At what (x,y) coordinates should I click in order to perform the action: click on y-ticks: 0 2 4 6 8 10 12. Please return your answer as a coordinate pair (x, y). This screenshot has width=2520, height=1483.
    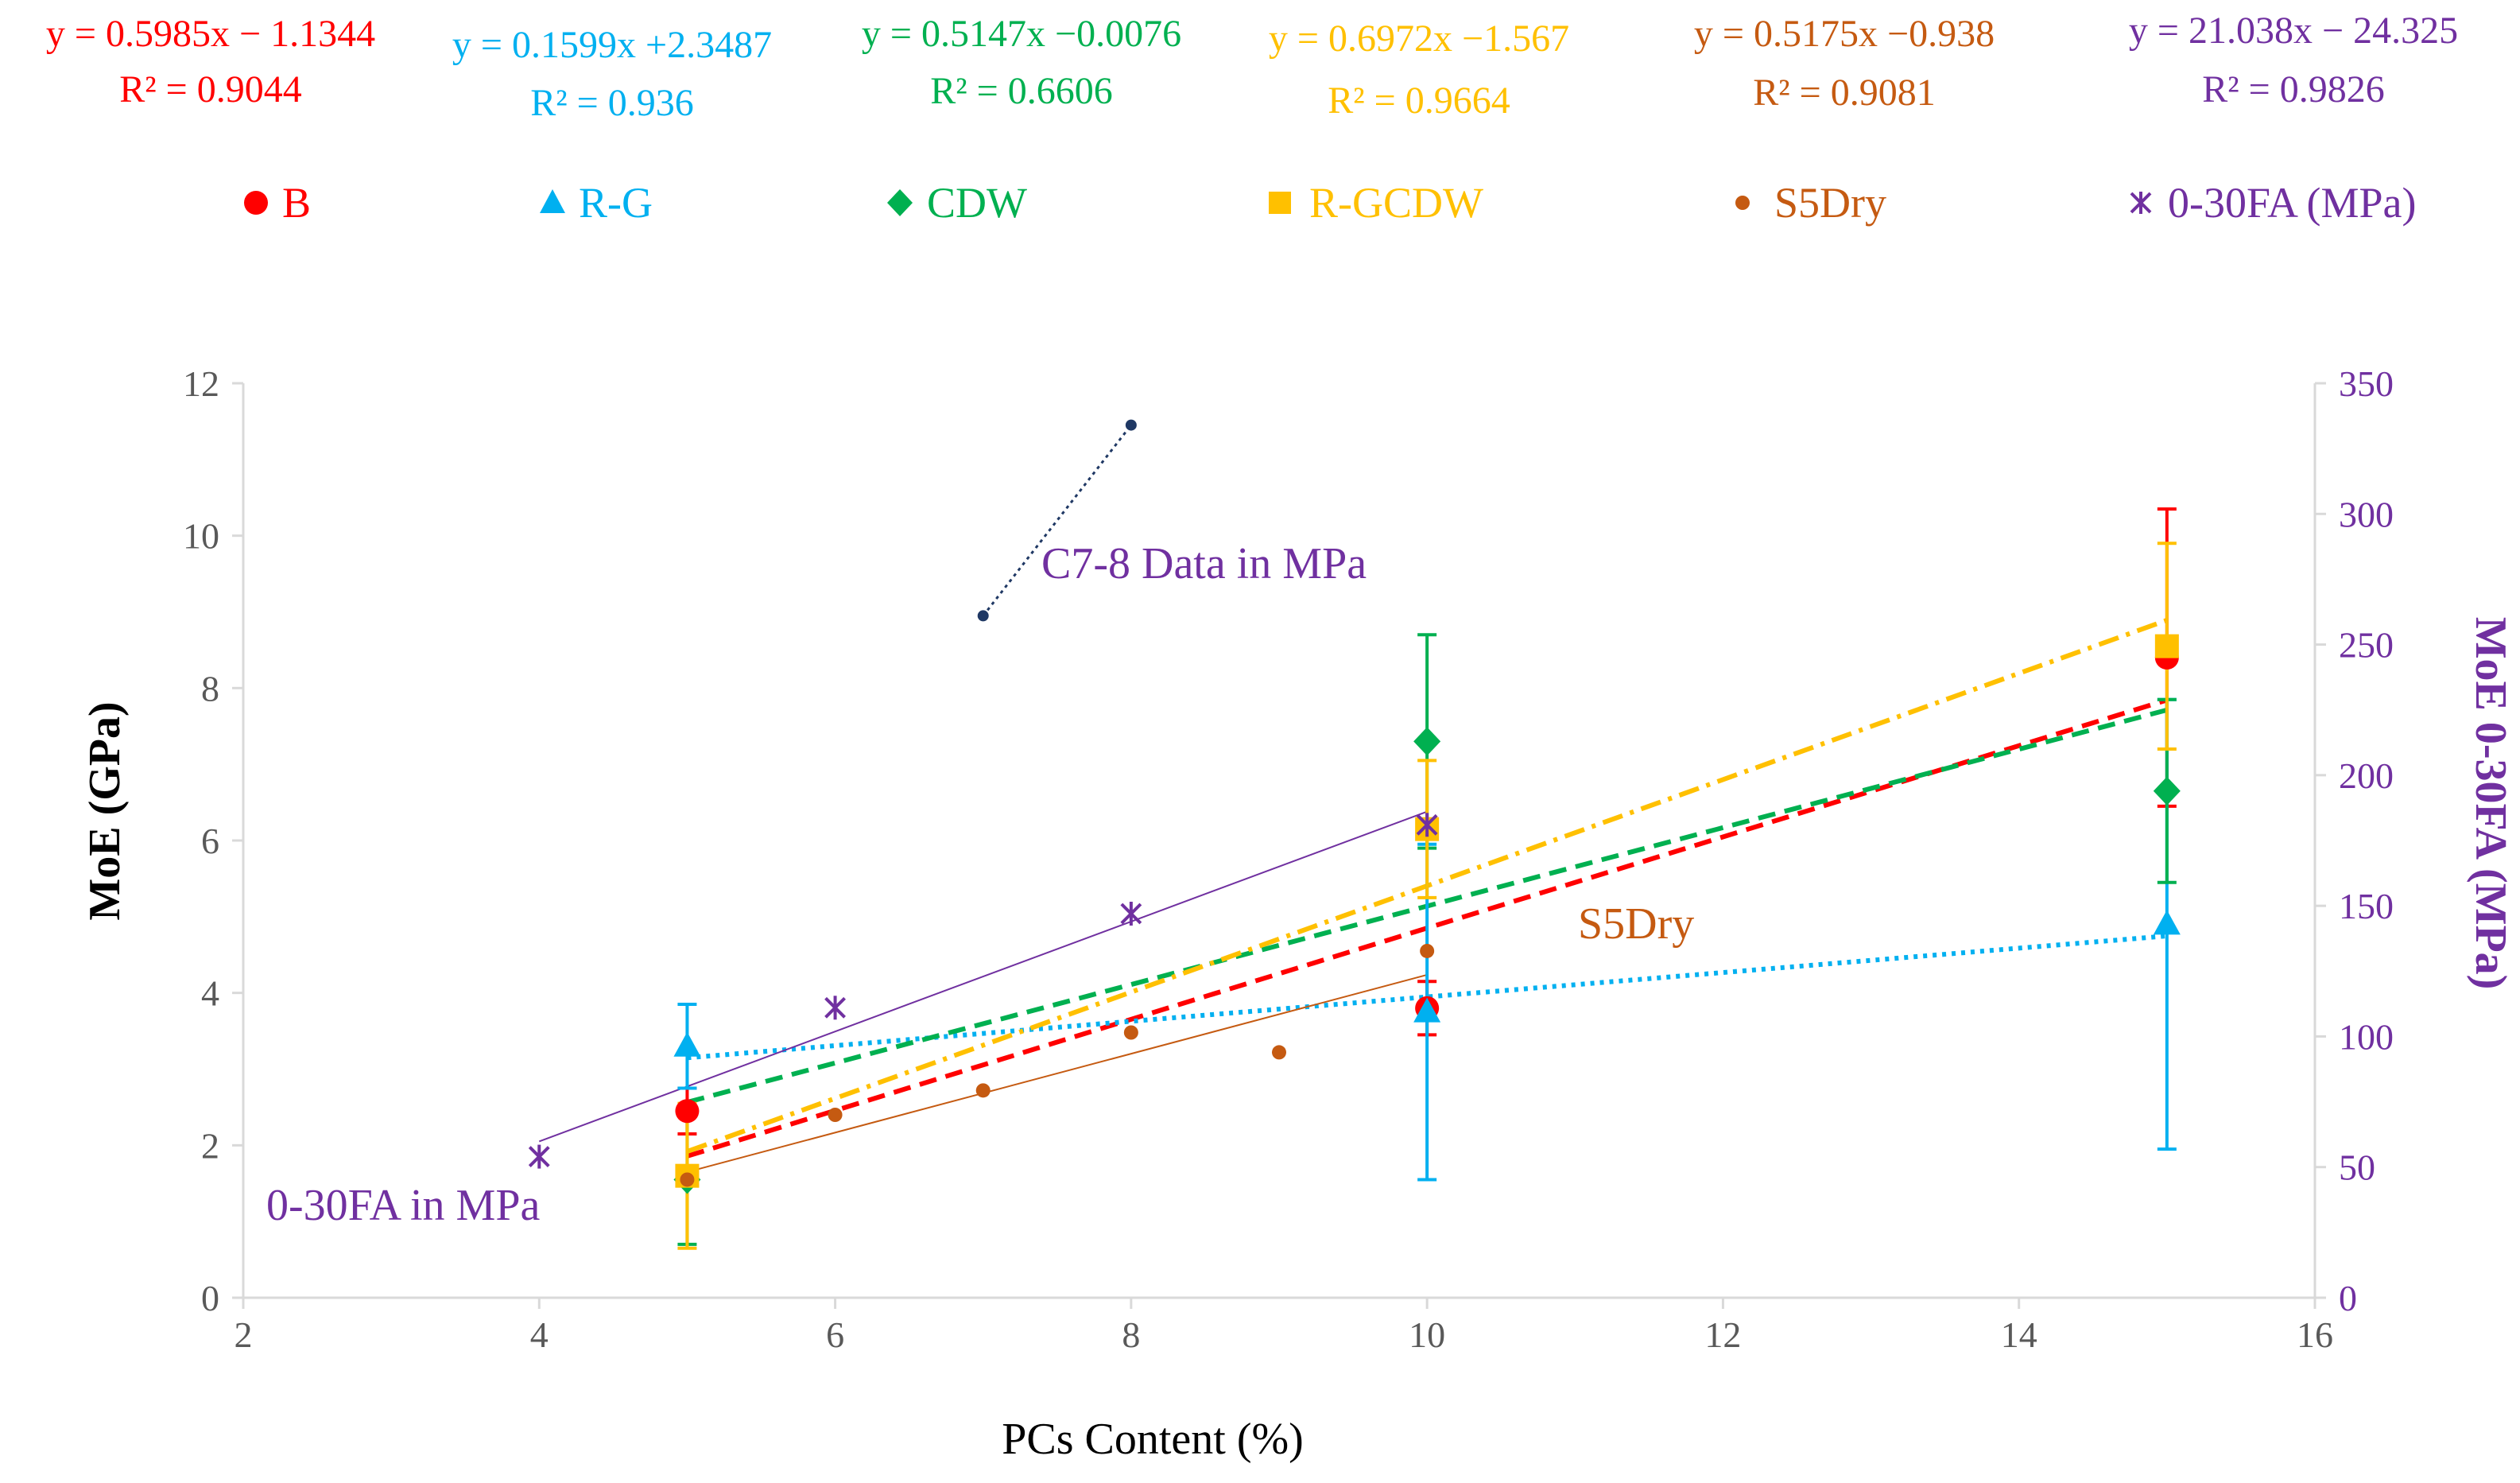
    Looking at the image, I should click on (213, 840).